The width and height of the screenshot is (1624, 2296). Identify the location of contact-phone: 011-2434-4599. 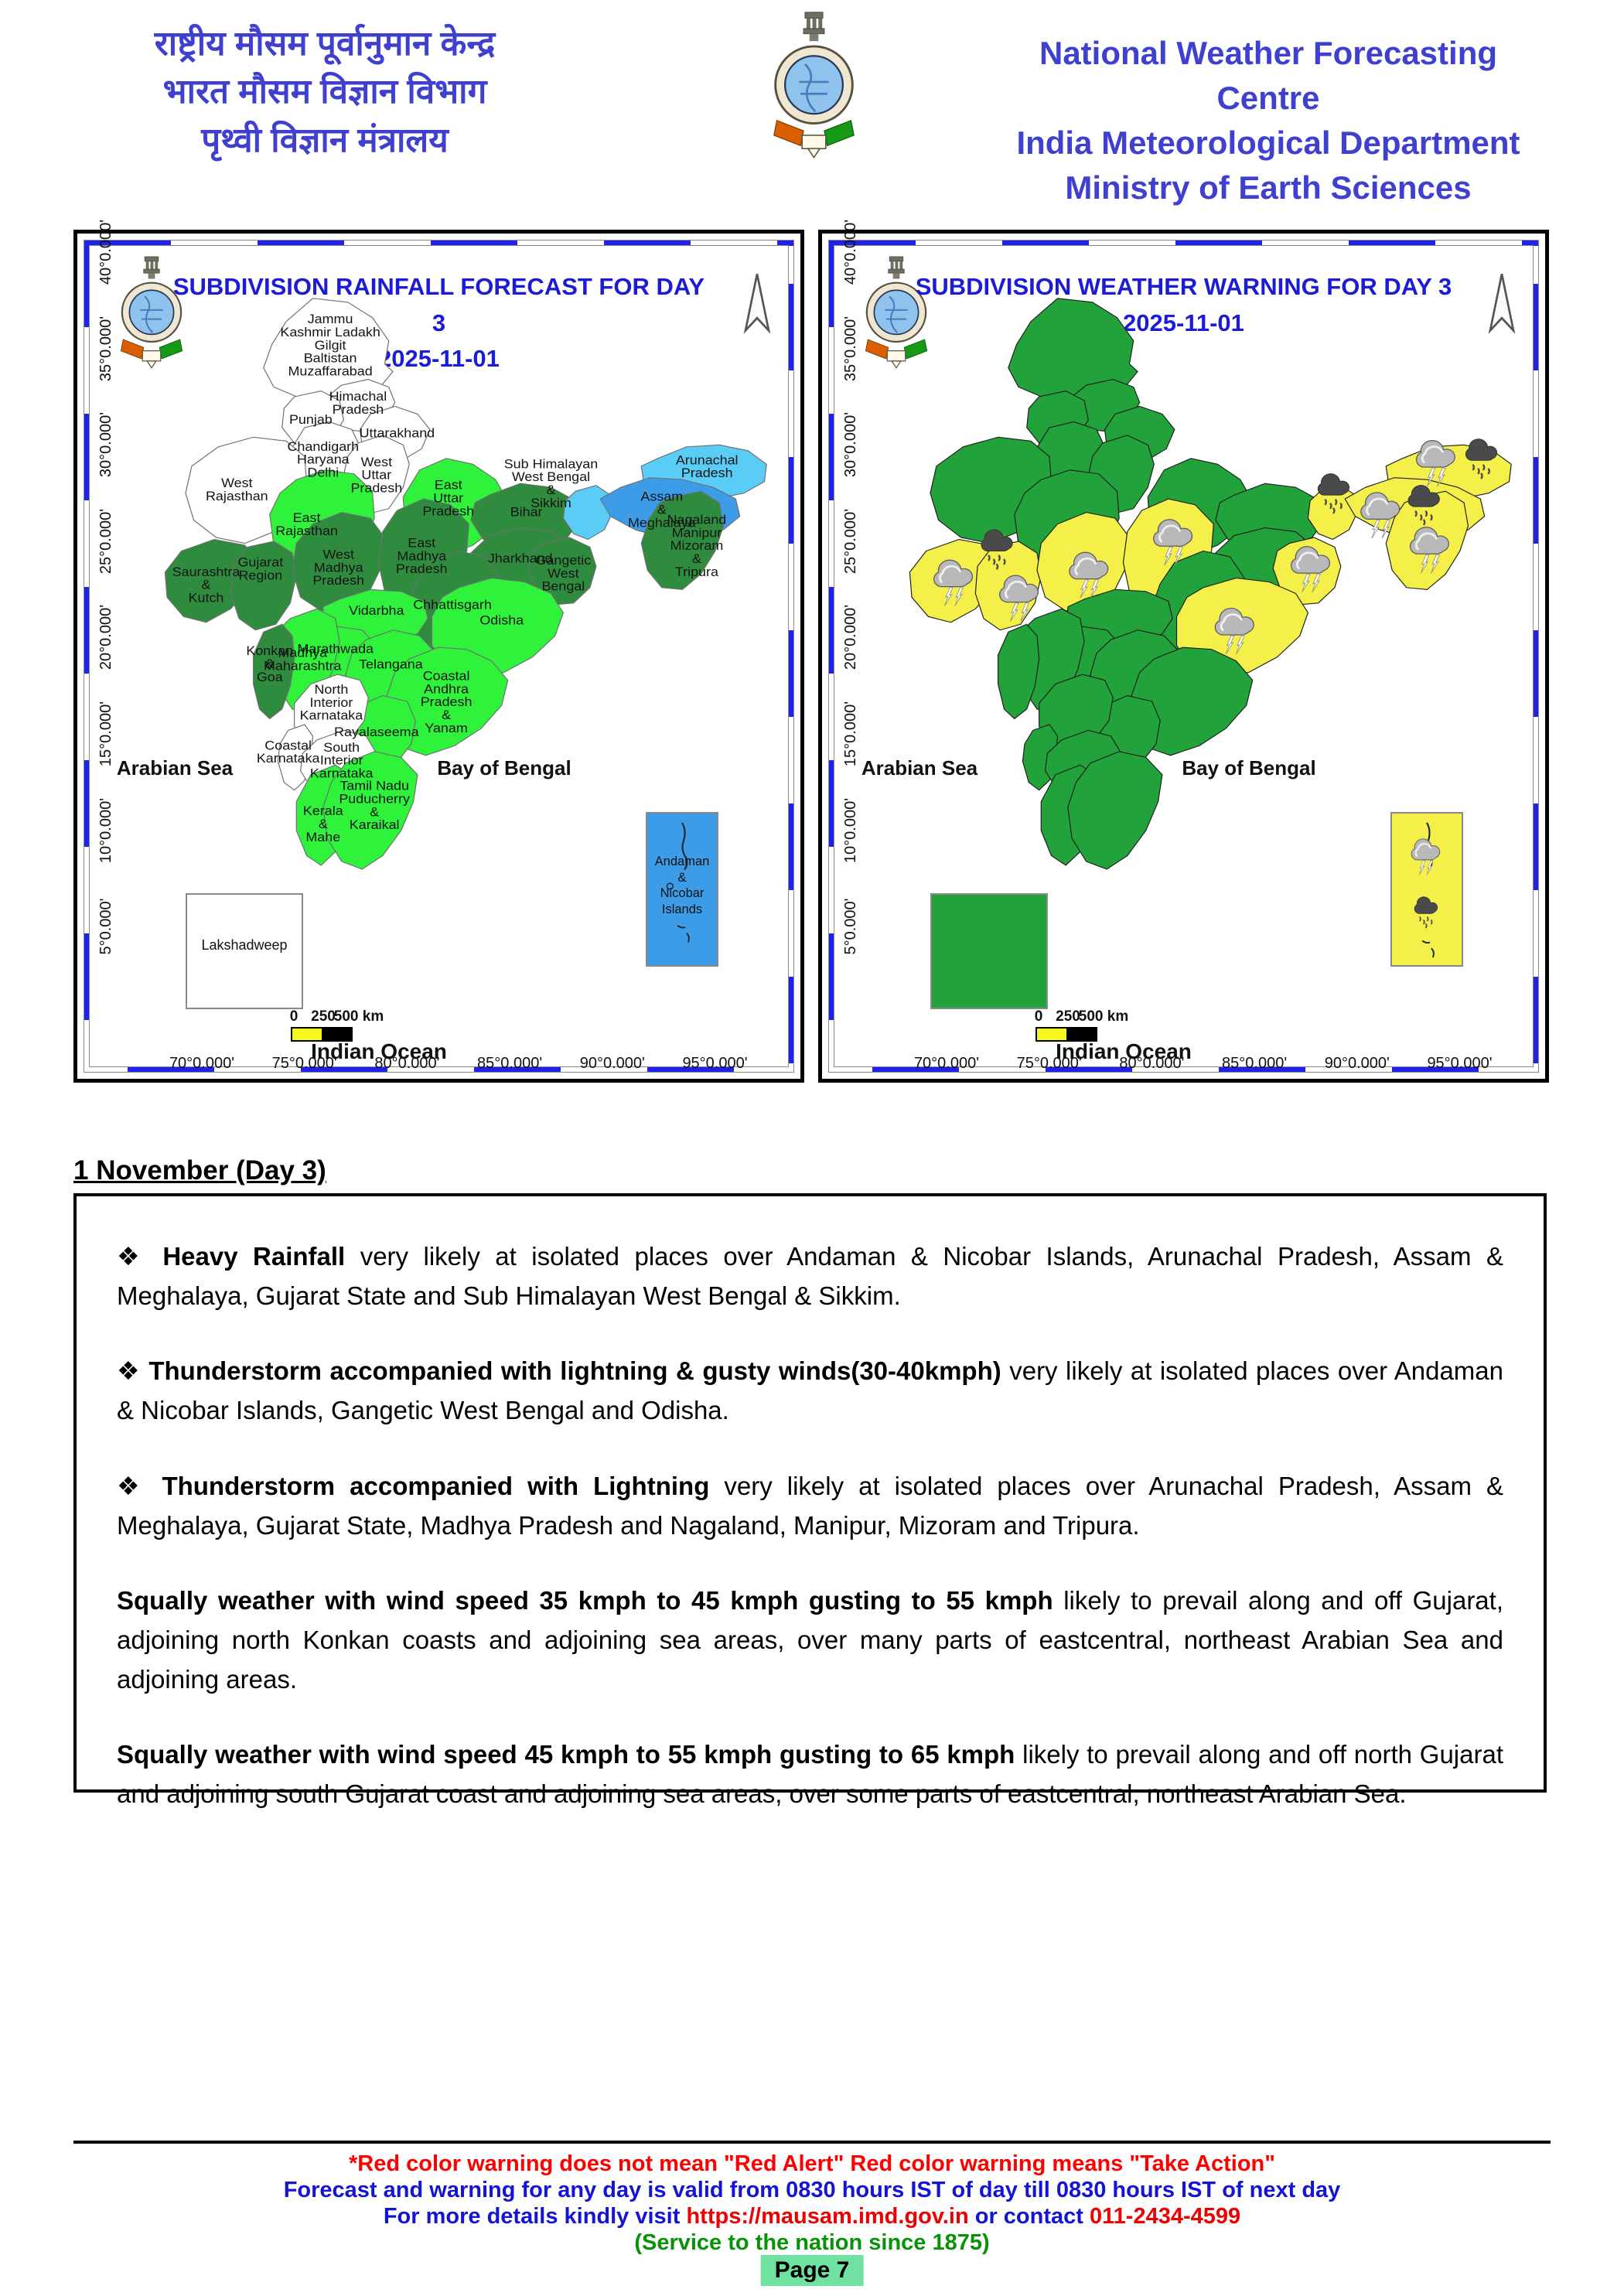
(1165, 2216).